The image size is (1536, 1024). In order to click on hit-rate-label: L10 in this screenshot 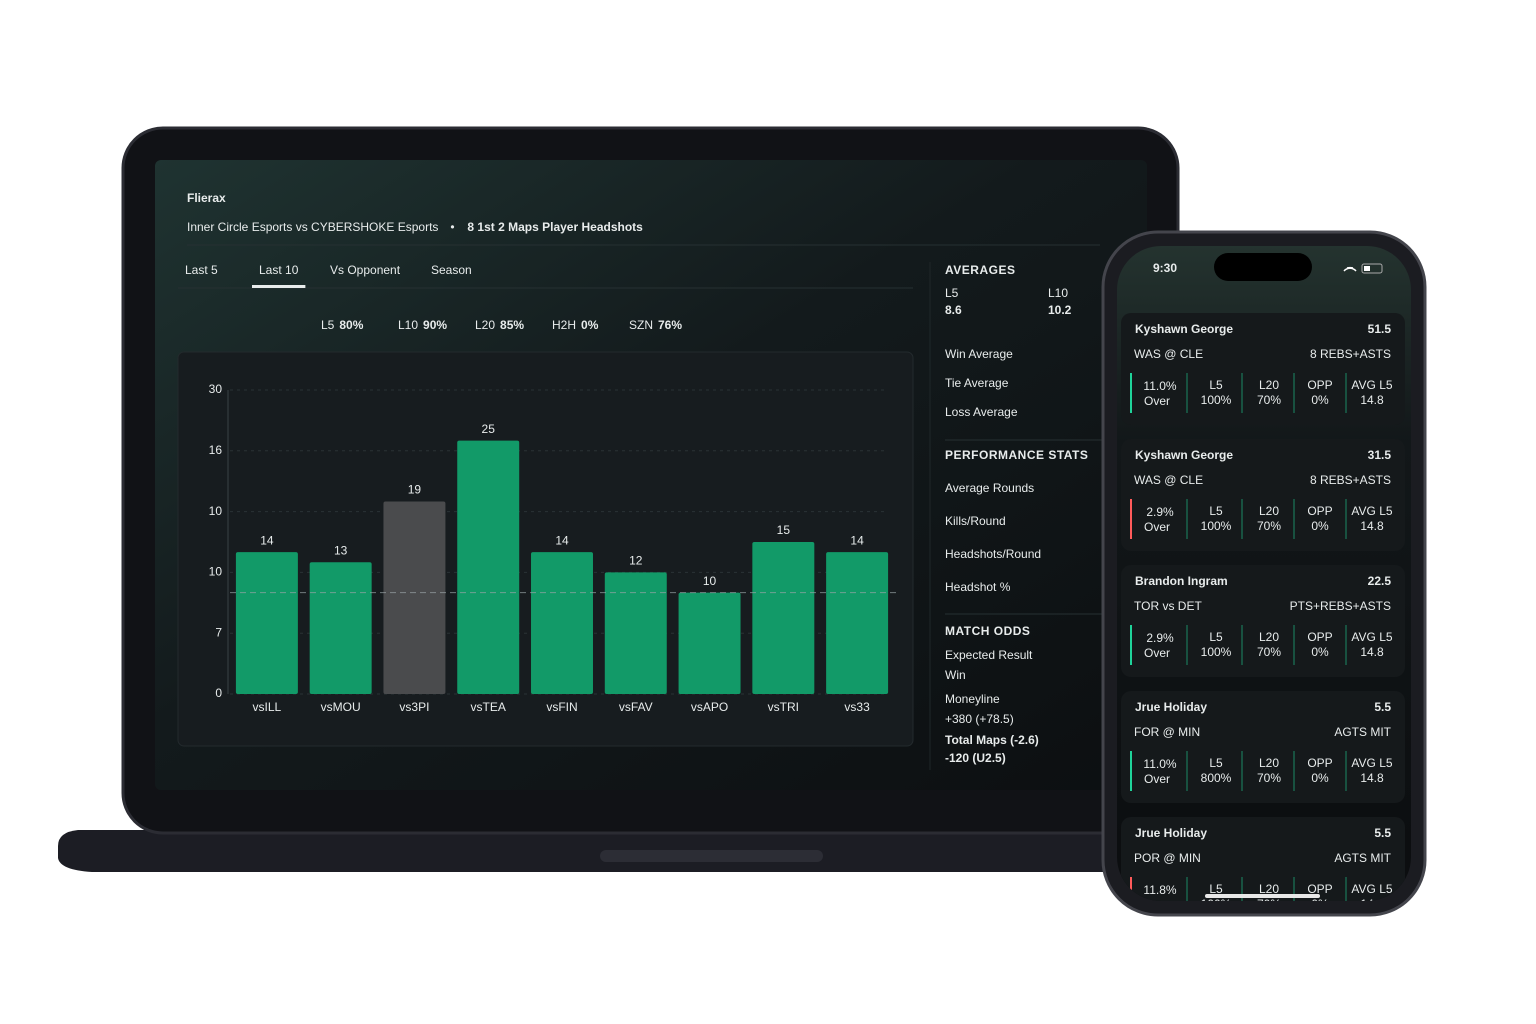, I will do `click(408, 325)`.